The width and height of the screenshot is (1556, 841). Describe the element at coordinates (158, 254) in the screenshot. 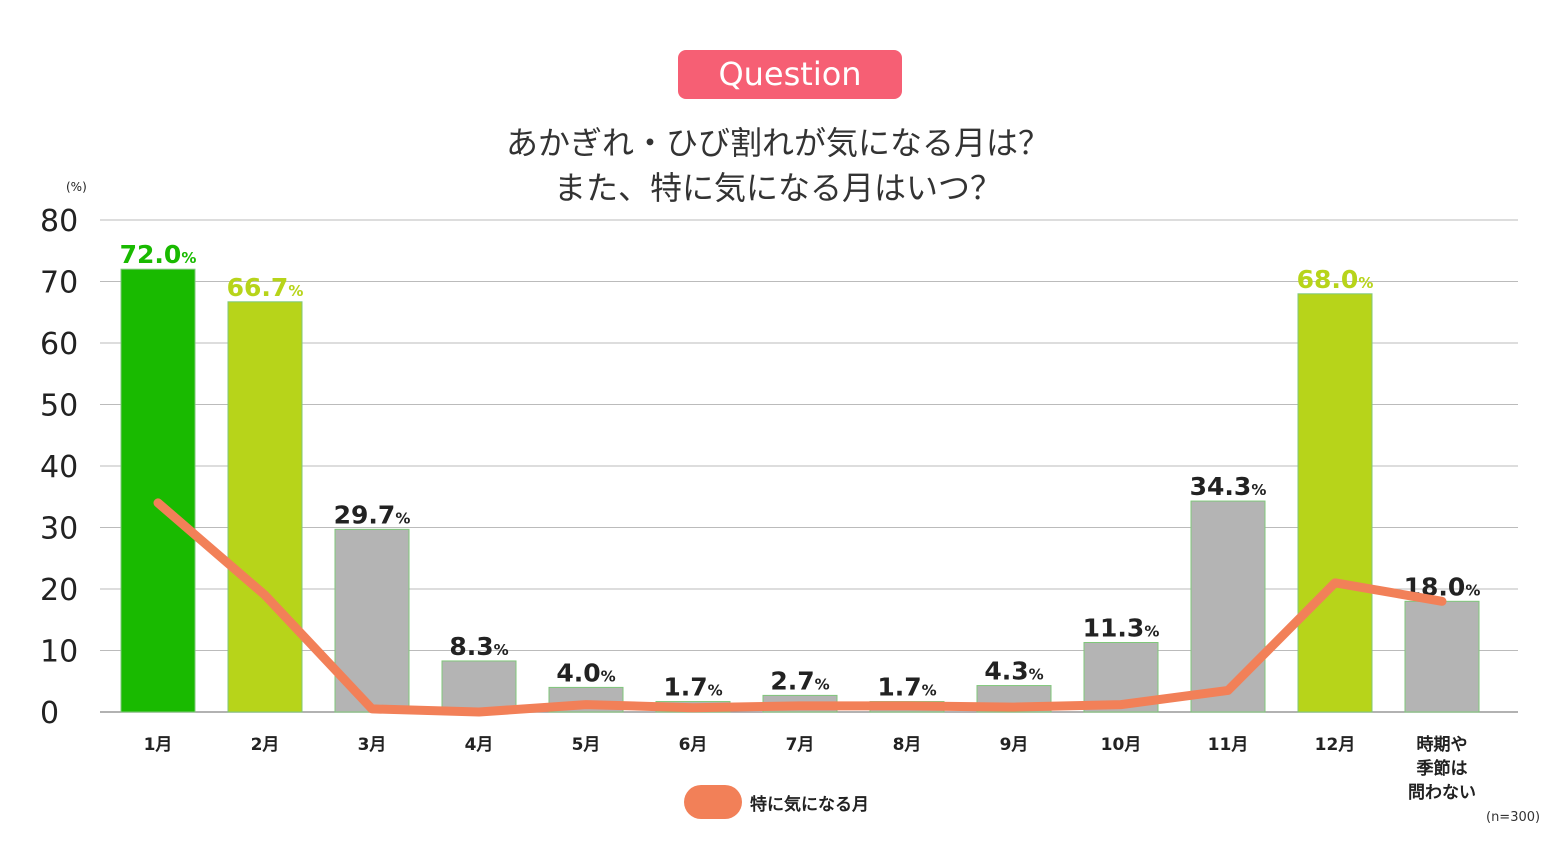

I see `data-label: 72.0%` at that location.